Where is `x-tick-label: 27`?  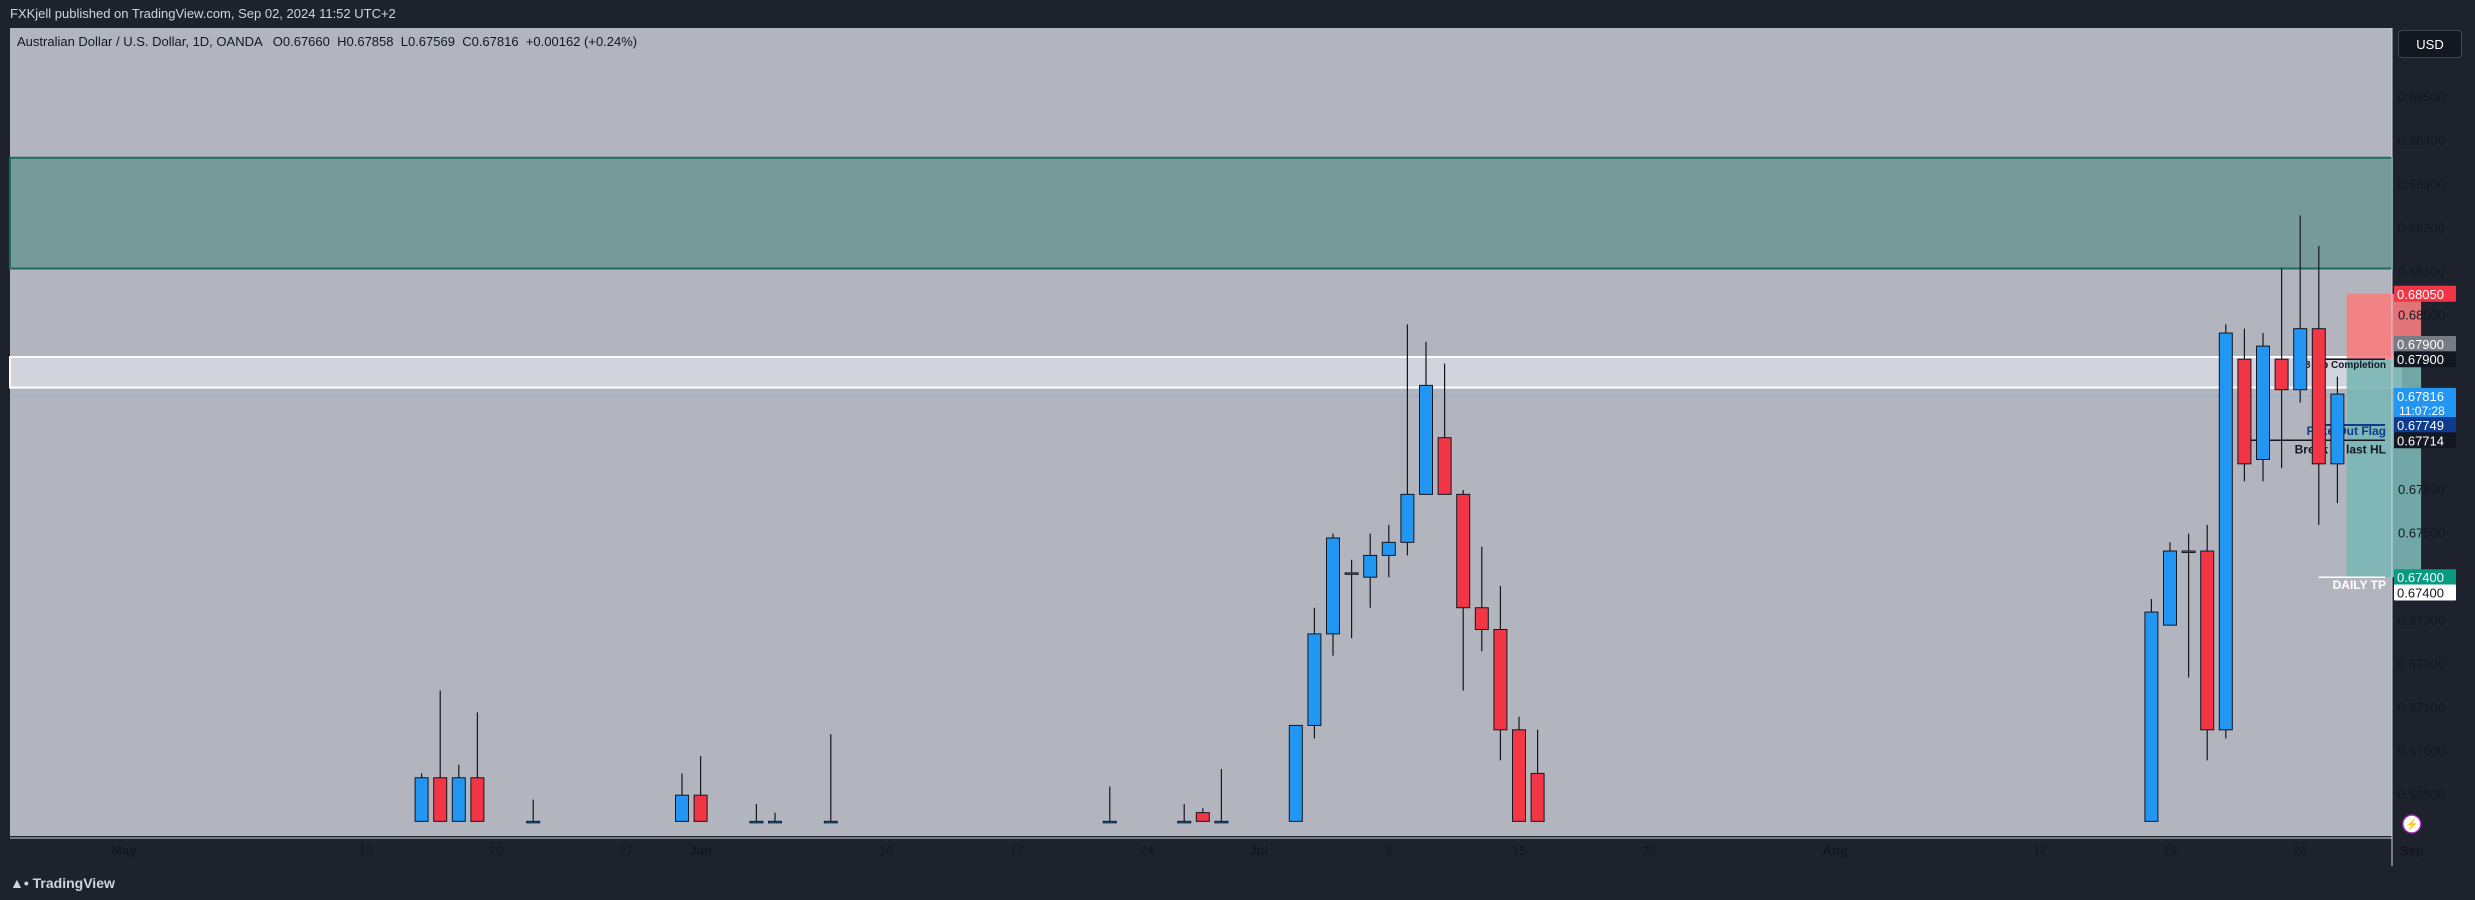
x-tick-label: 27 is located at coordinates (626, 850).